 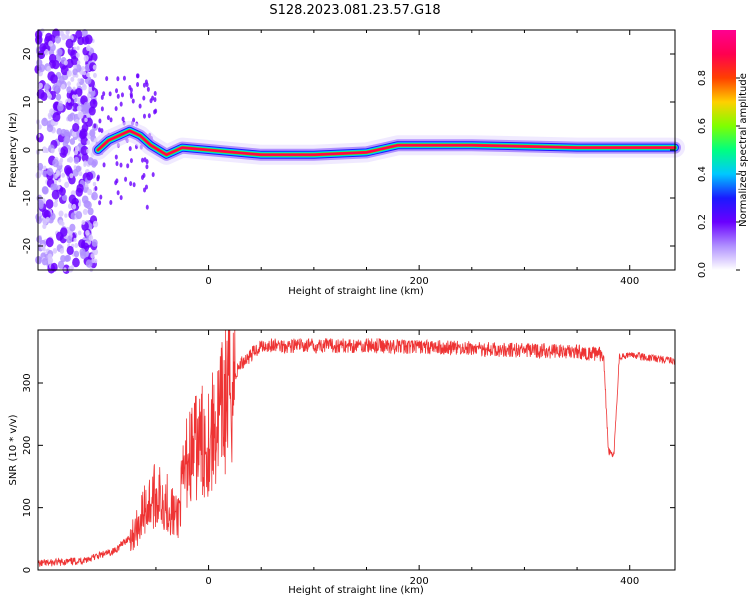 What do you see at coordinates (743, 150) in the screenshot?
I see `colorbar-label: Normalized spectral amplitude` at bounding box center [743, 150].